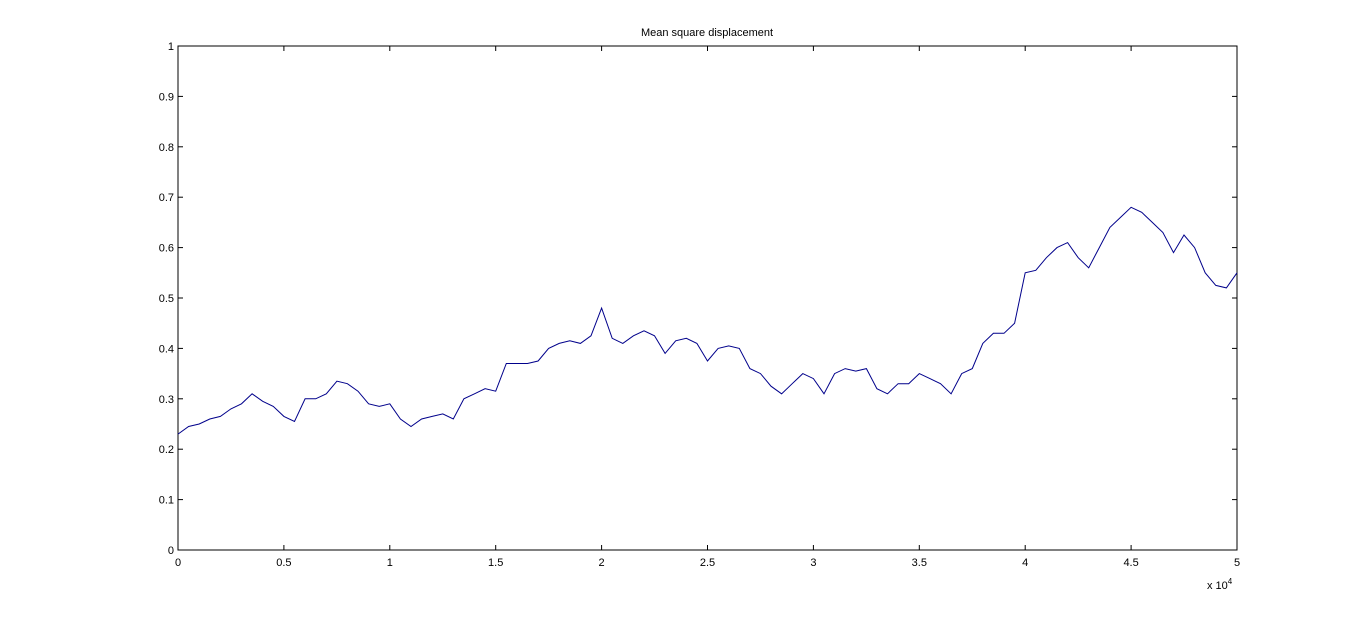 Image resolution: width=1367 pixels, height=623 pixels. Describe the element at coordinates (1230, 581) in the screenshot. I see `x-multiplier-exponent: 4` at that location.